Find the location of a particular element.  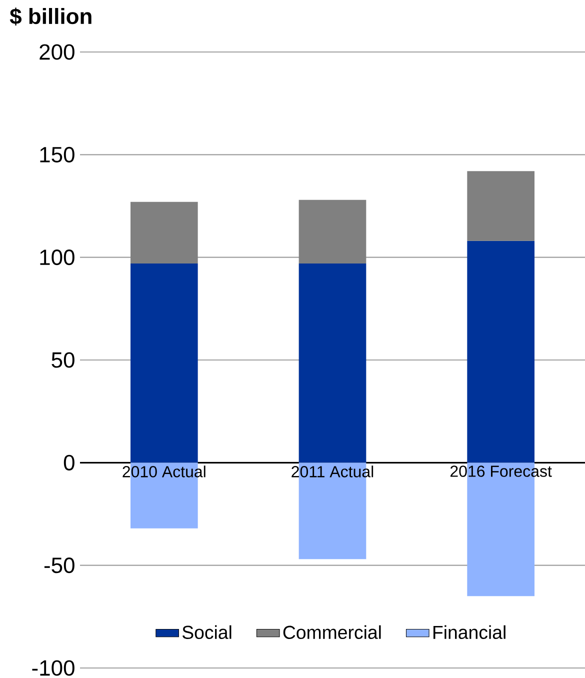

y-tick-label: 0 is located at coordinates (69, 462).